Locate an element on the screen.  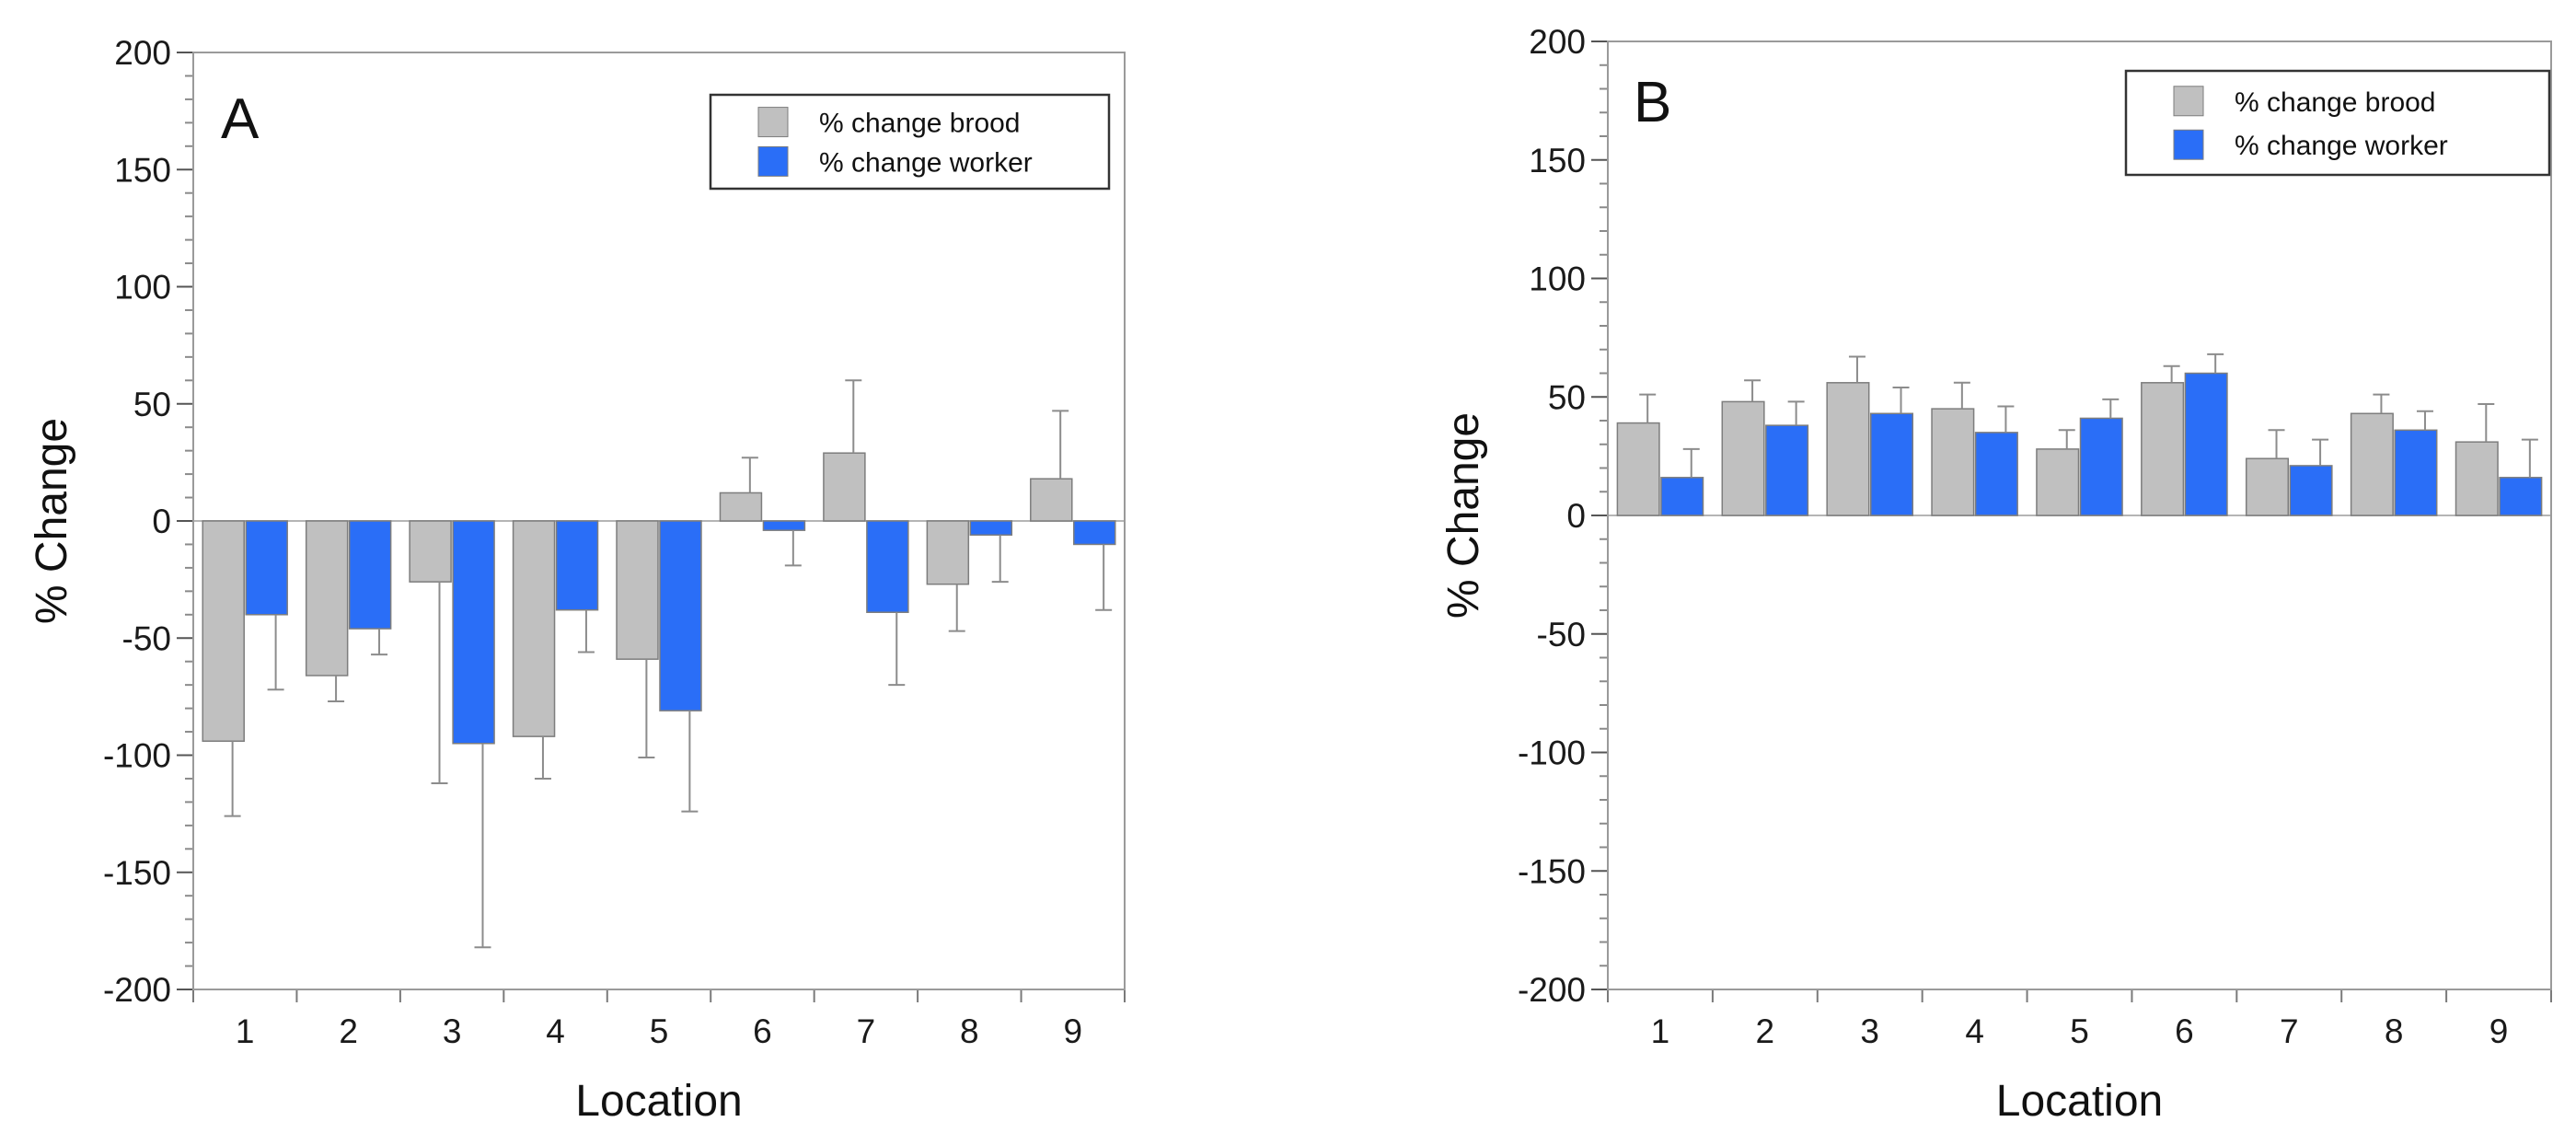
panel-label: B is located at coordinates (1652, 102).